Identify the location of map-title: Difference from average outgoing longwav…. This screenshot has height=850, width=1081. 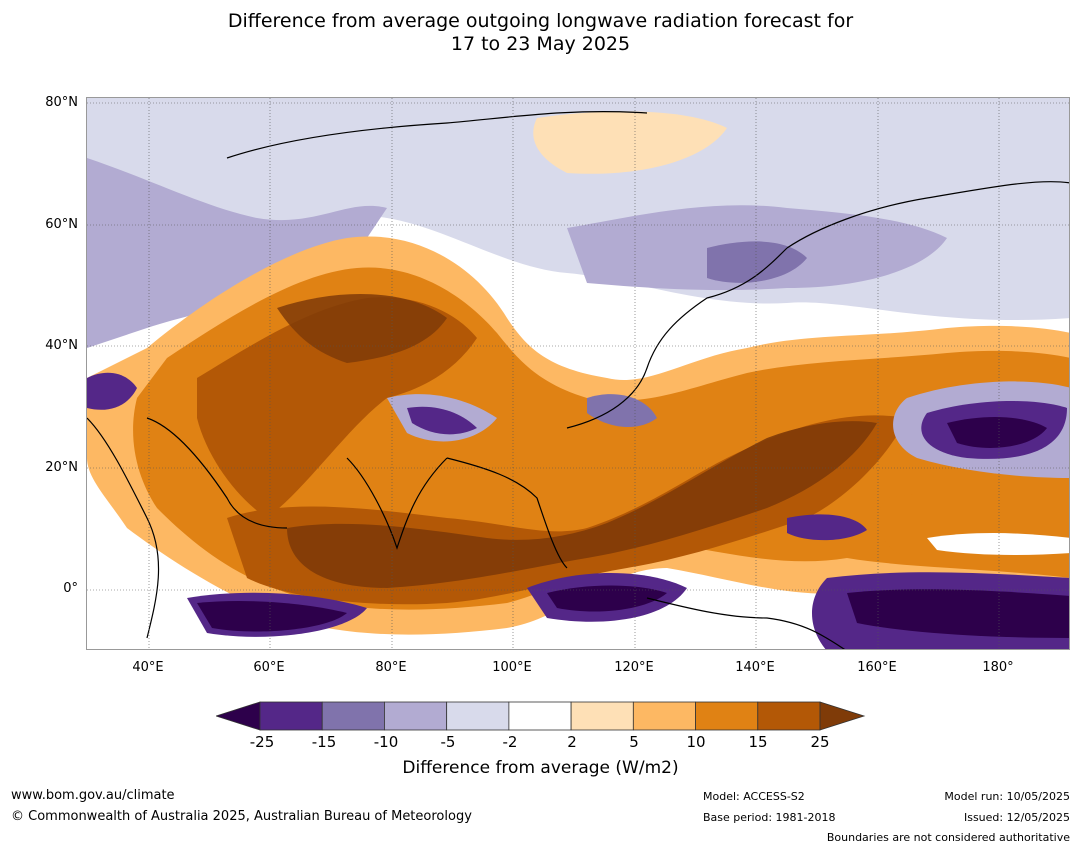
(540, 33).